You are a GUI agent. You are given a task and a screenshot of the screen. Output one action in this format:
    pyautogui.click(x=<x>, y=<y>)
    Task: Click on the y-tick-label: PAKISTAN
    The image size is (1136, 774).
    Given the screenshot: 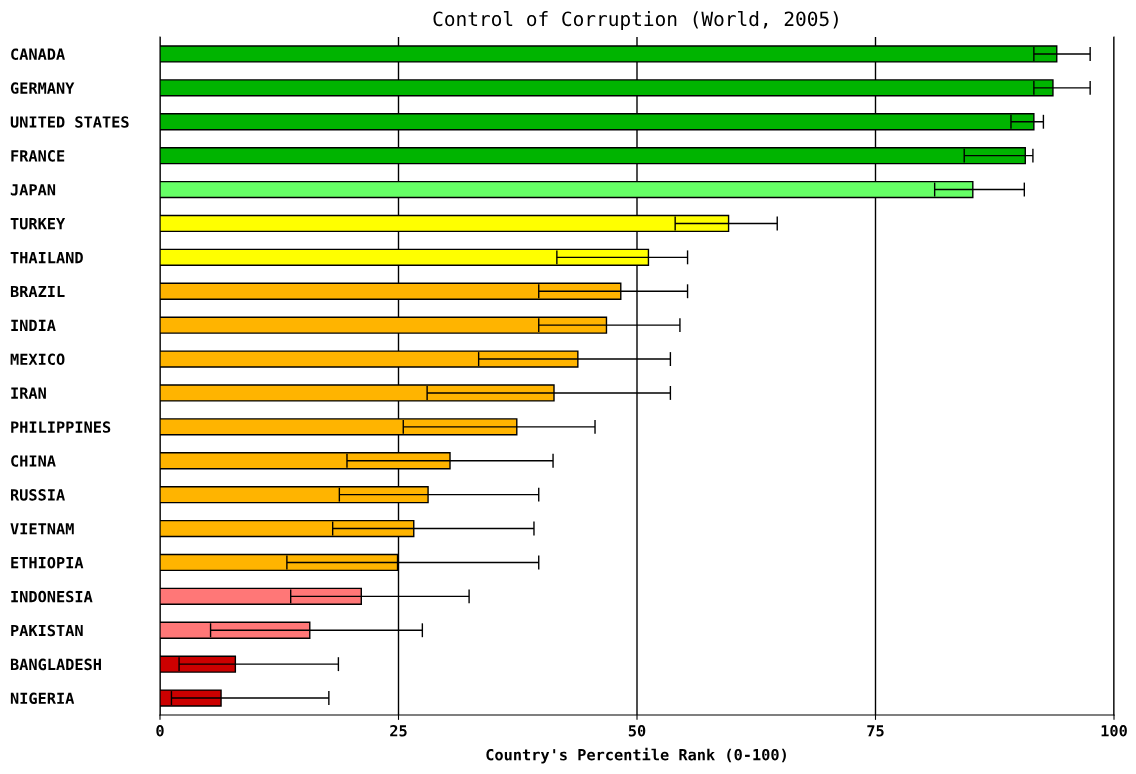 What is the action you would take?
    pyautogui.click(x=47, y=630)
    